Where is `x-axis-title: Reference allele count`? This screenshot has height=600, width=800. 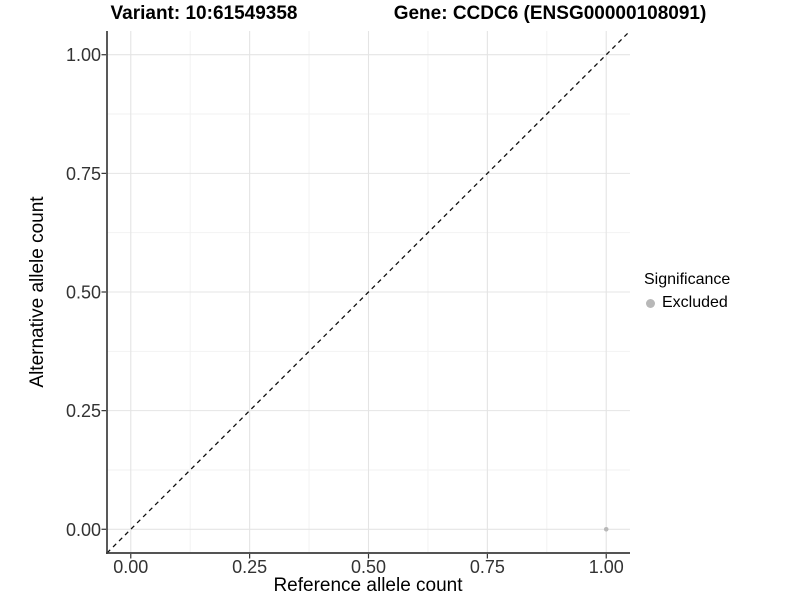 x-axis-title: Reference allele count is located at coordinates (368, 585).